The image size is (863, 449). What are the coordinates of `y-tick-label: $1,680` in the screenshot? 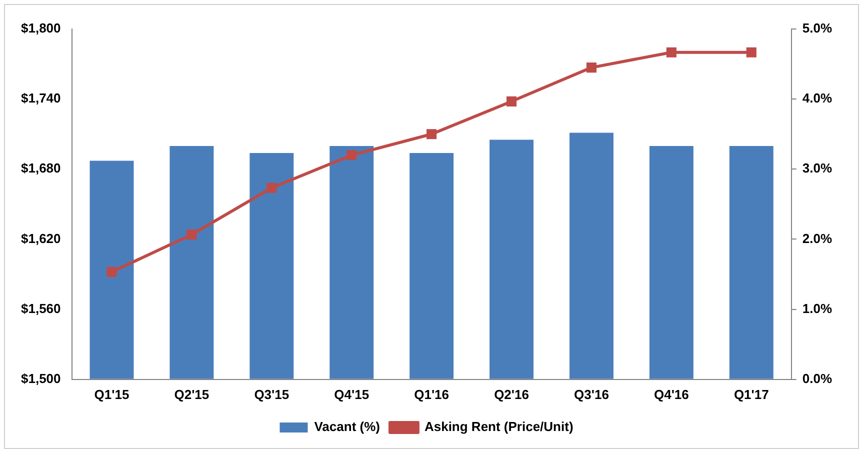 It's located at (40, 168).